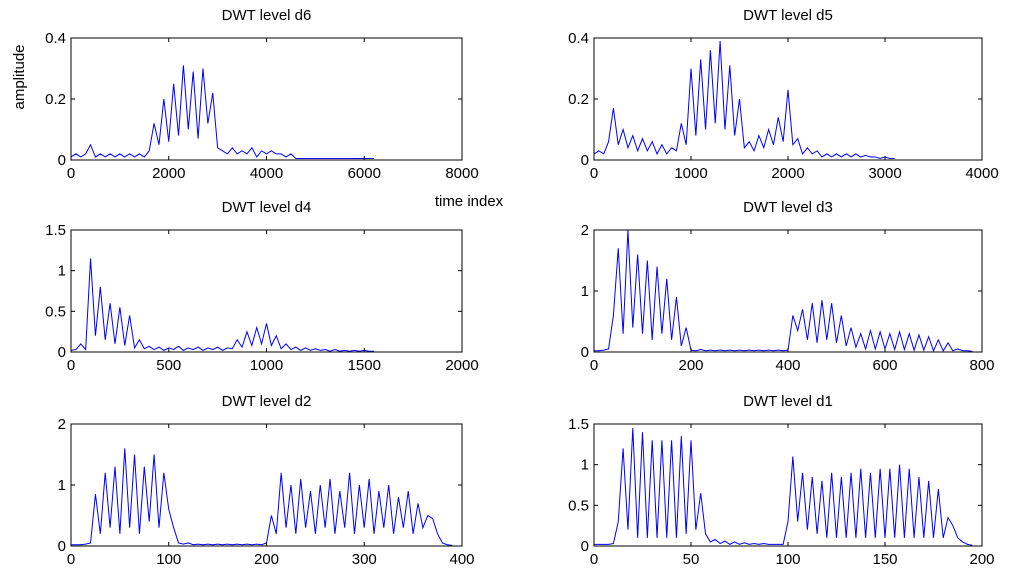  I want to click on y-axis-label: amplitude, so click(19, 76).